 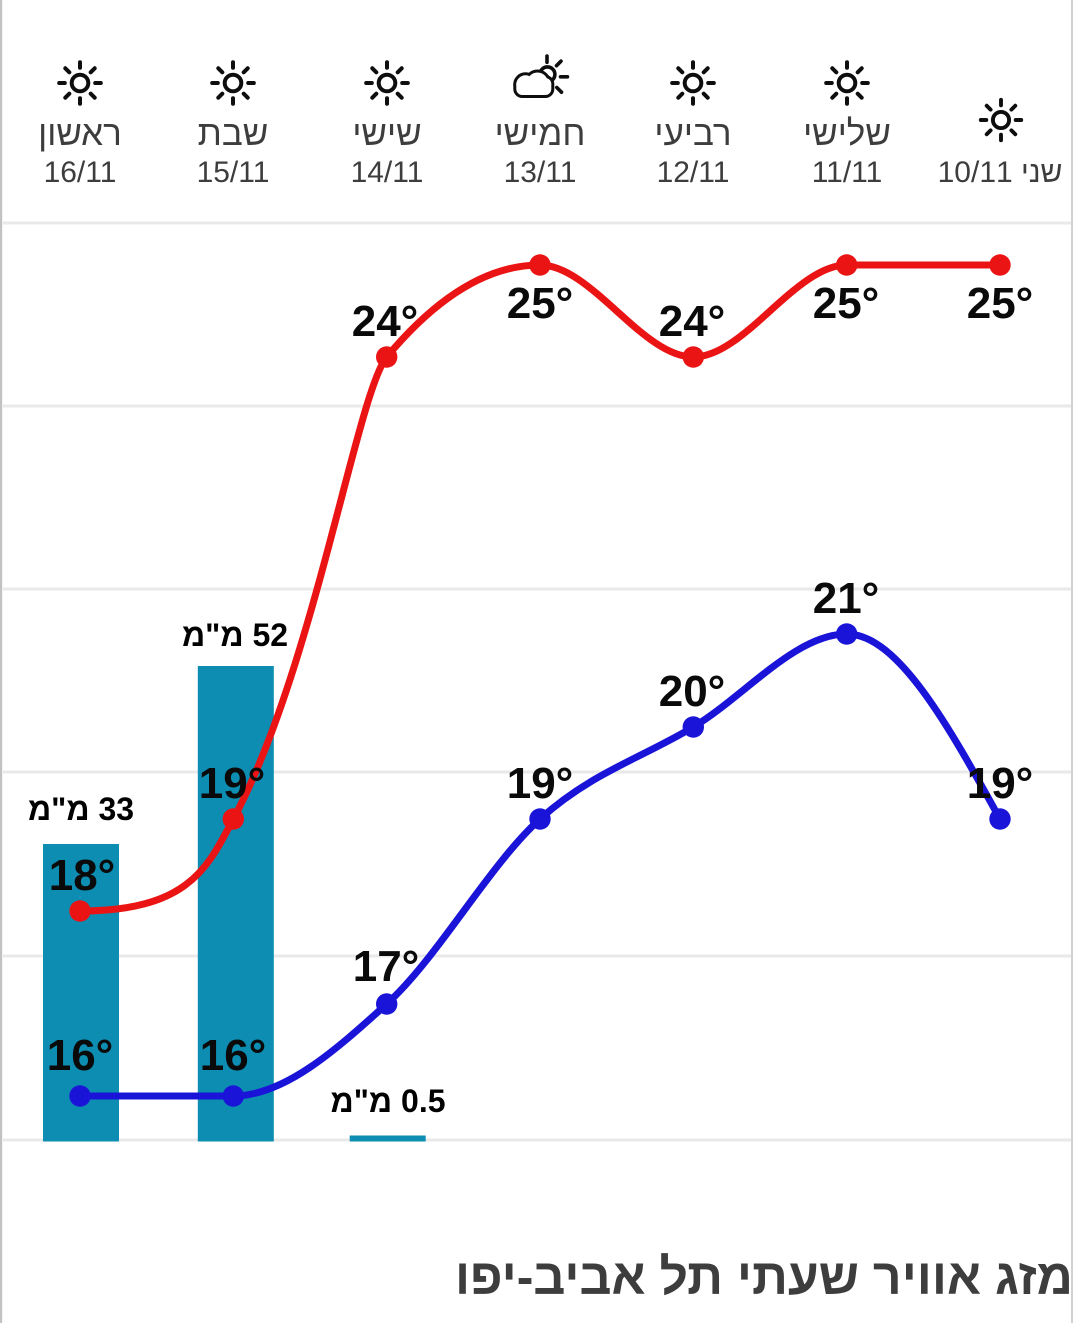 What do you see at coordinates (233, 133) in the screenshot?
I see `svg-text: שבת` at bounding box center [233, 133].